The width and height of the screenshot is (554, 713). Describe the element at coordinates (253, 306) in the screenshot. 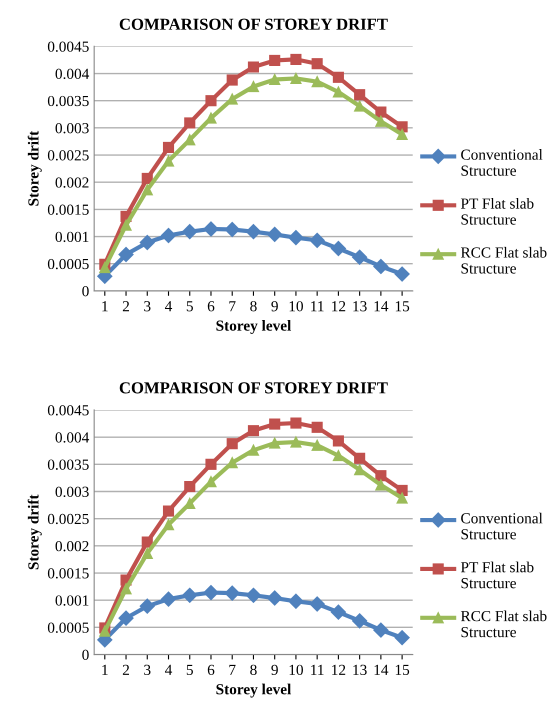

I see `x-tick-label: 8` at that location.